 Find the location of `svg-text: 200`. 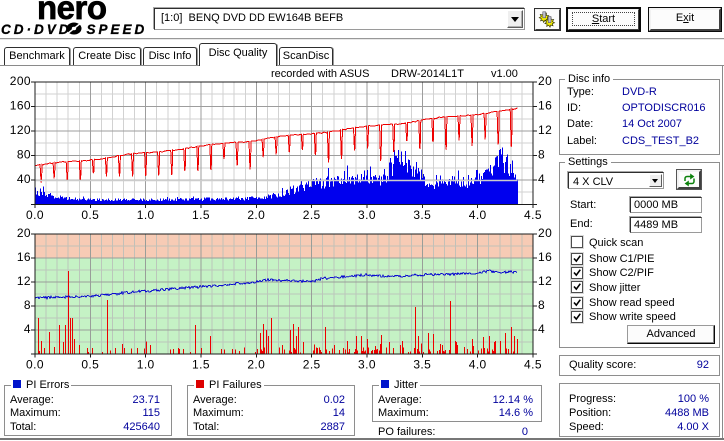

svg-text: 200 is located at coordinates (20, 81).